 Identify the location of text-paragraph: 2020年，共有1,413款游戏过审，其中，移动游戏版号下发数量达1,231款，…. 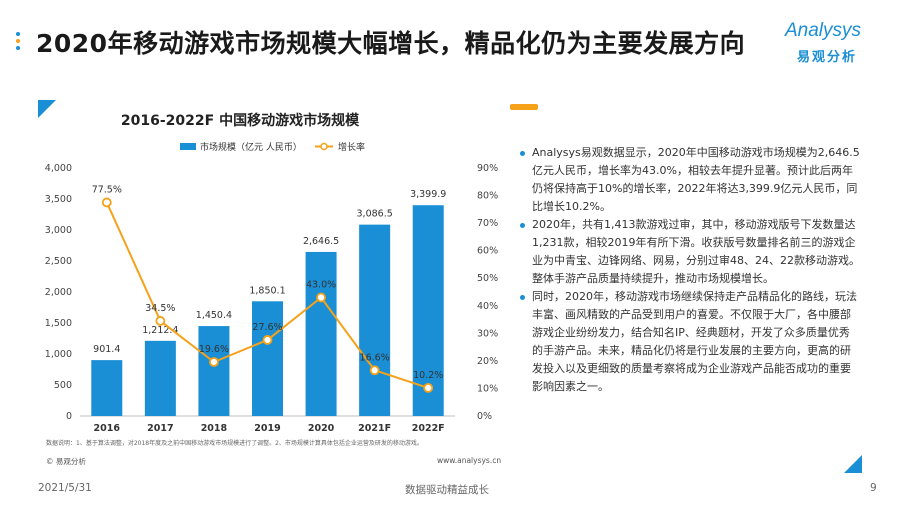
(690, 252).